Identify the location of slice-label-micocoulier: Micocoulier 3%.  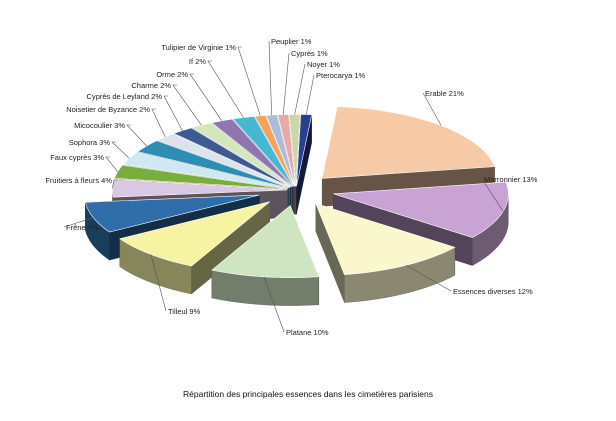
(99, 125).